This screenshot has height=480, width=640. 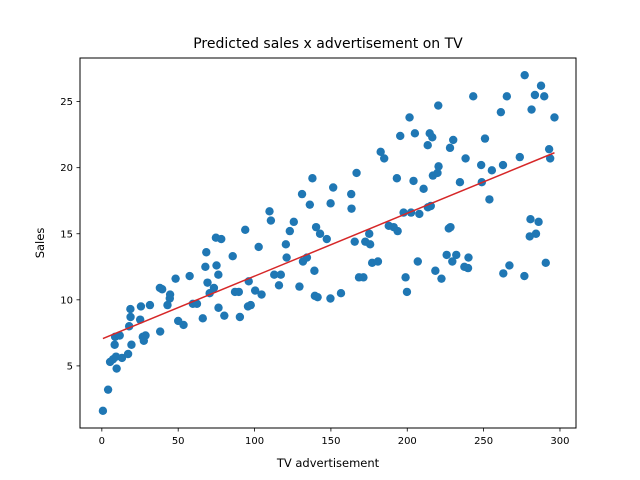 I want to click on x-tick-label: 100, so click(x=254, y=441).